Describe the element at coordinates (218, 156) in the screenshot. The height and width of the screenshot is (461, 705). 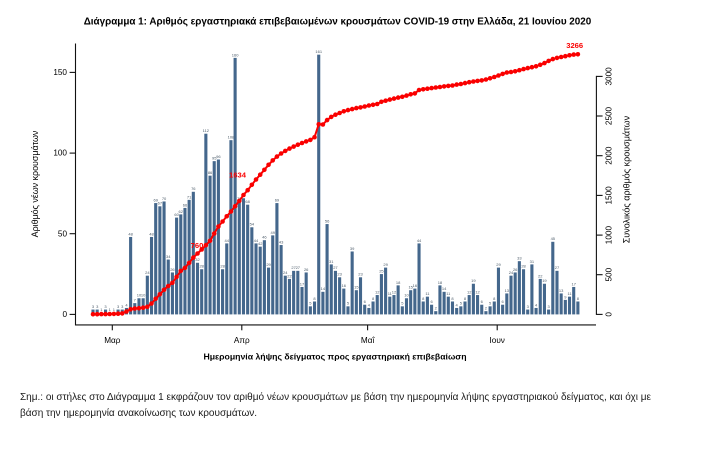
I see `svg-text: 96` at that location.